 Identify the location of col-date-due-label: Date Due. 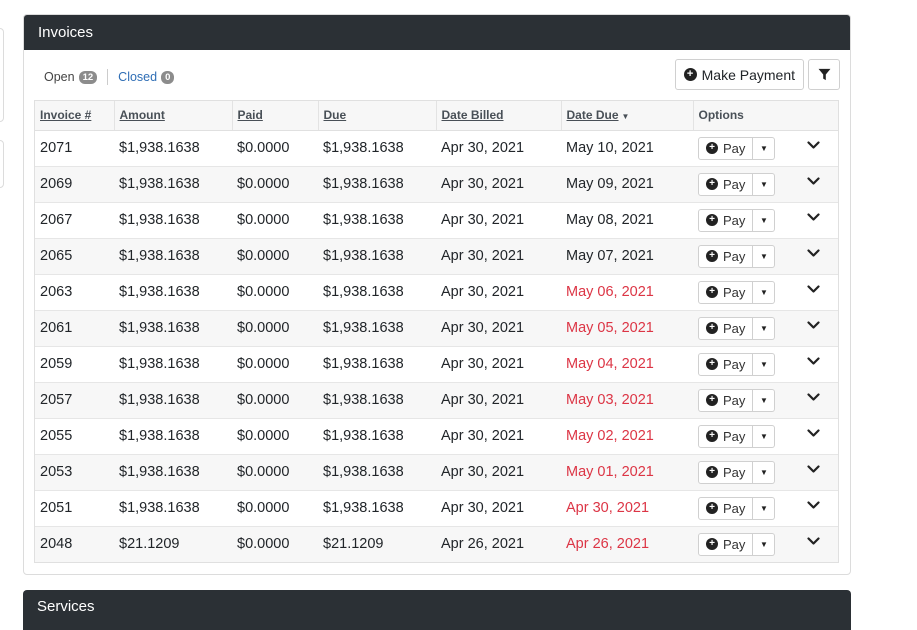
(592, 115).